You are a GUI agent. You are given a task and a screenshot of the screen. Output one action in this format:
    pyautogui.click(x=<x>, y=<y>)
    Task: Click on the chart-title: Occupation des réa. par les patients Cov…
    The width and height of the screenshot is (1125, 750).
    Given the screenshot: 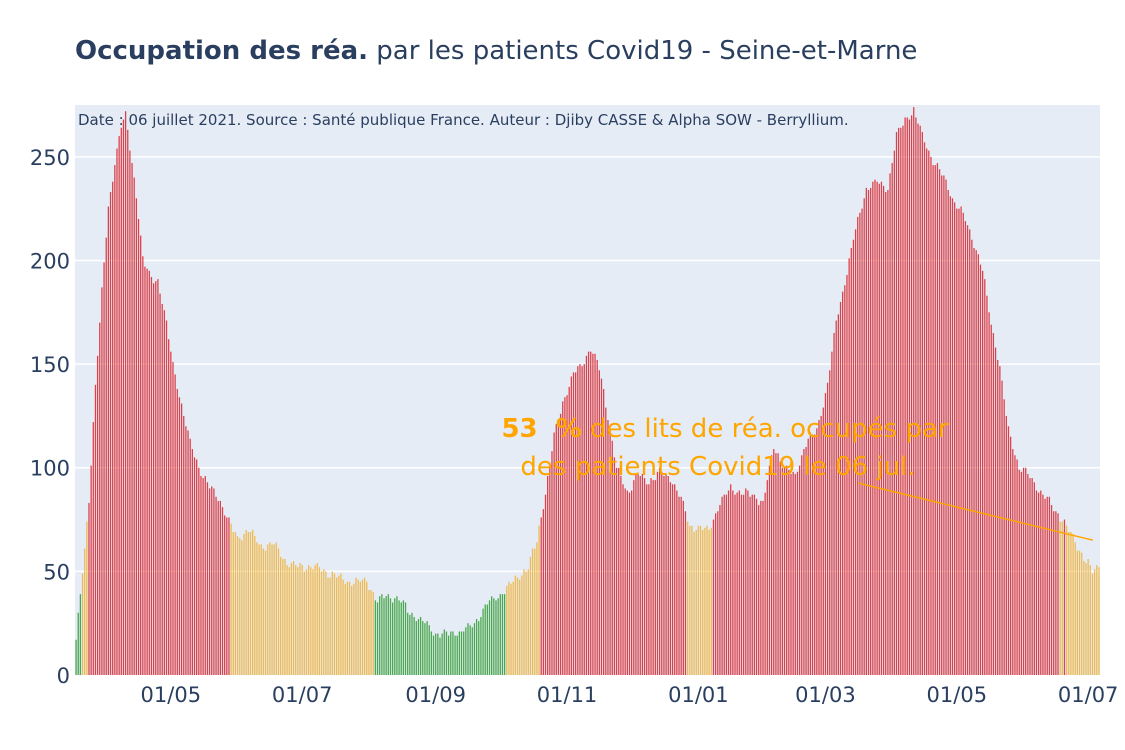 What is the action you would take?
    pyautogui.click(x=496, y=51)
    